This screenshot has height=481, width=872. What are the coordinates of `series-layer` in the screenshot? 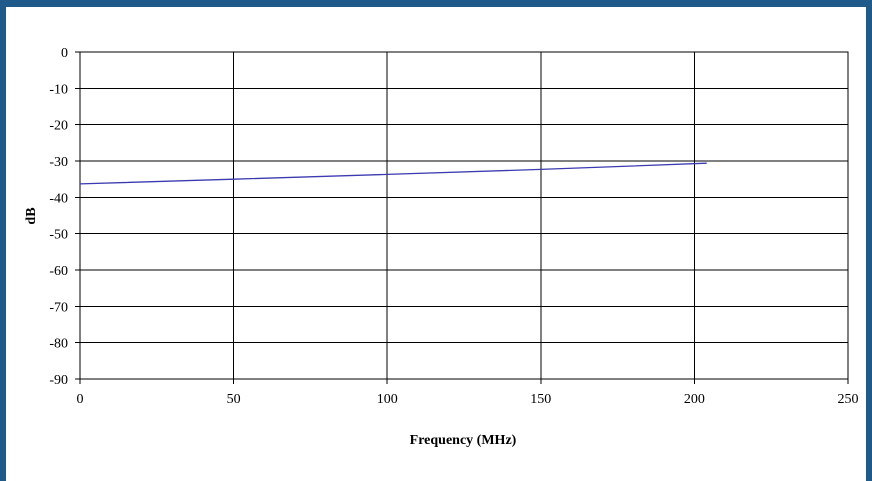 It's located at (393, 173).